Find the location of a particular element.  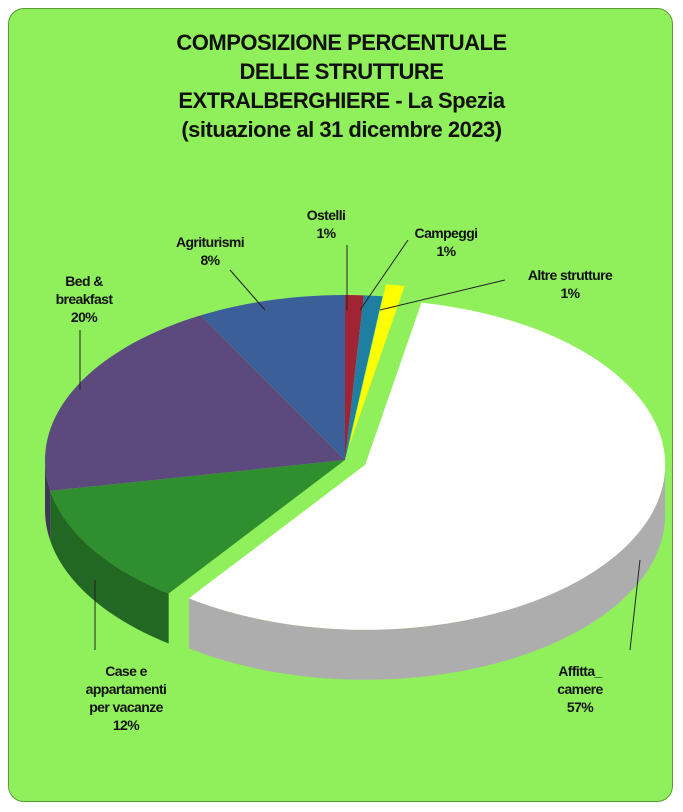

data-label: Agriturismi 8% is located at coordinates (210, 251).